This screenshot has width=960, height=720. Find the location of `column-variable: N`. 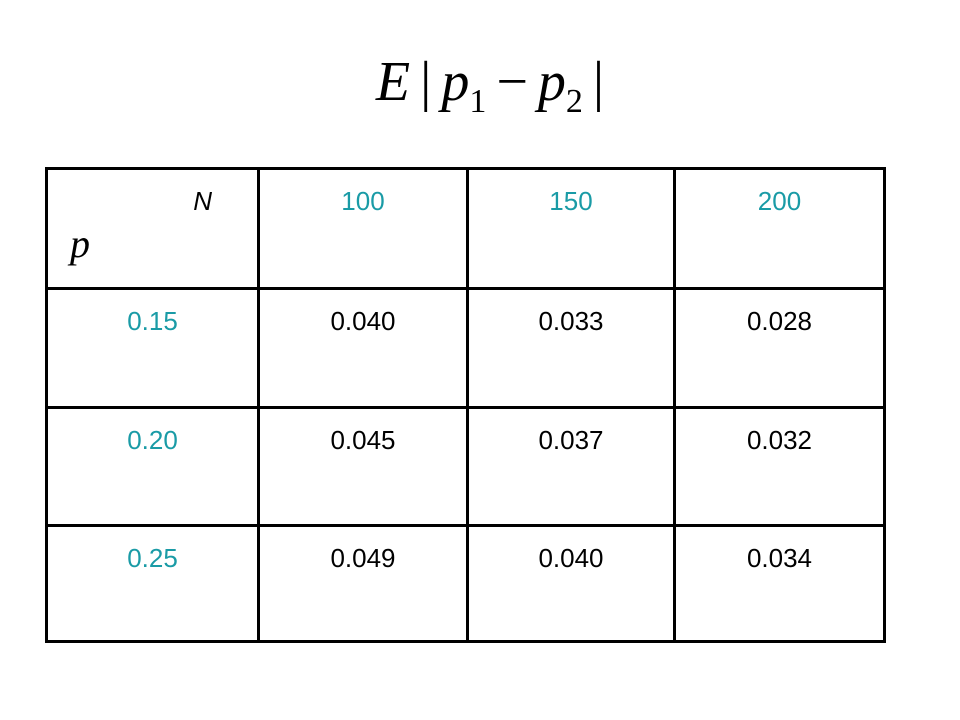

column-variable: N is located at coordinates (202, 201).